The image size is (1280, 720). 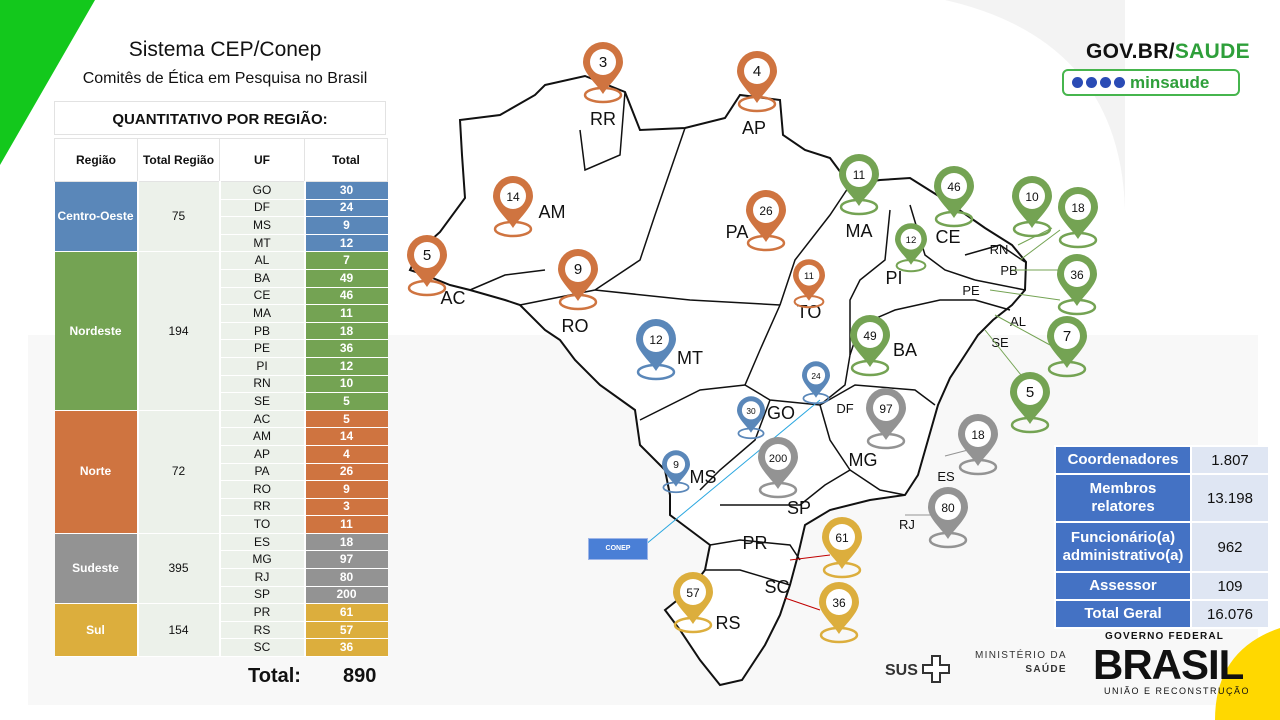 I want to click on region-name-cell: Norte, so click(x=96, y=472).